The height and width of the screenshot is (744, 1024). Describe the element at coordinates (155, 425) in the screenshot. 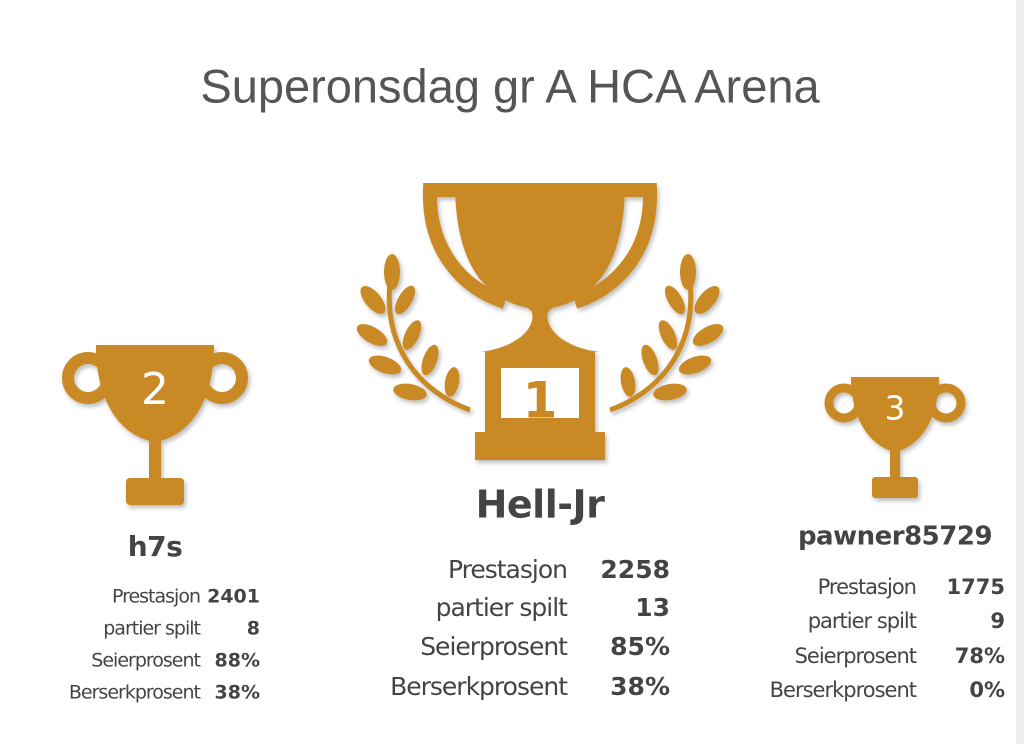

I see `trophy-second` at that location.